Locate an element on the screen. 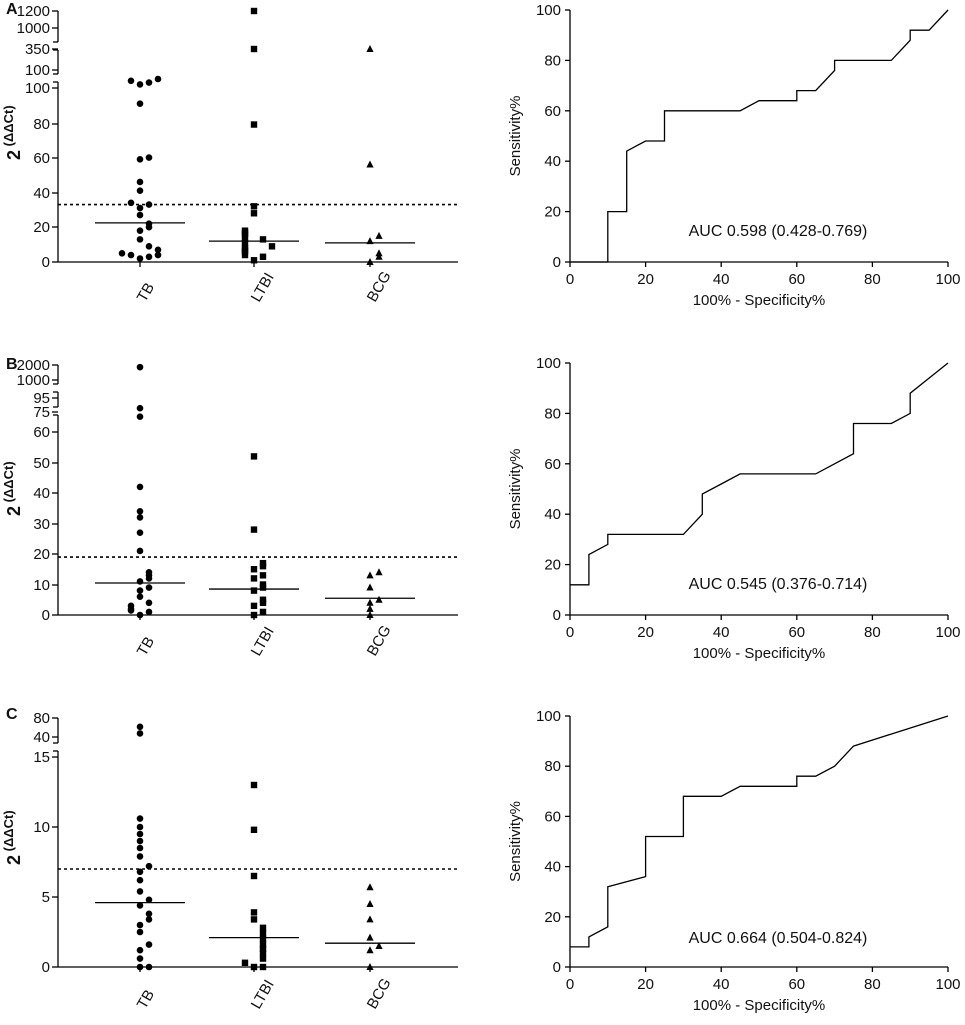 The height and width of the screenshot is (1025, 965). category-label: LTBI is located at coordinates (263, 641).